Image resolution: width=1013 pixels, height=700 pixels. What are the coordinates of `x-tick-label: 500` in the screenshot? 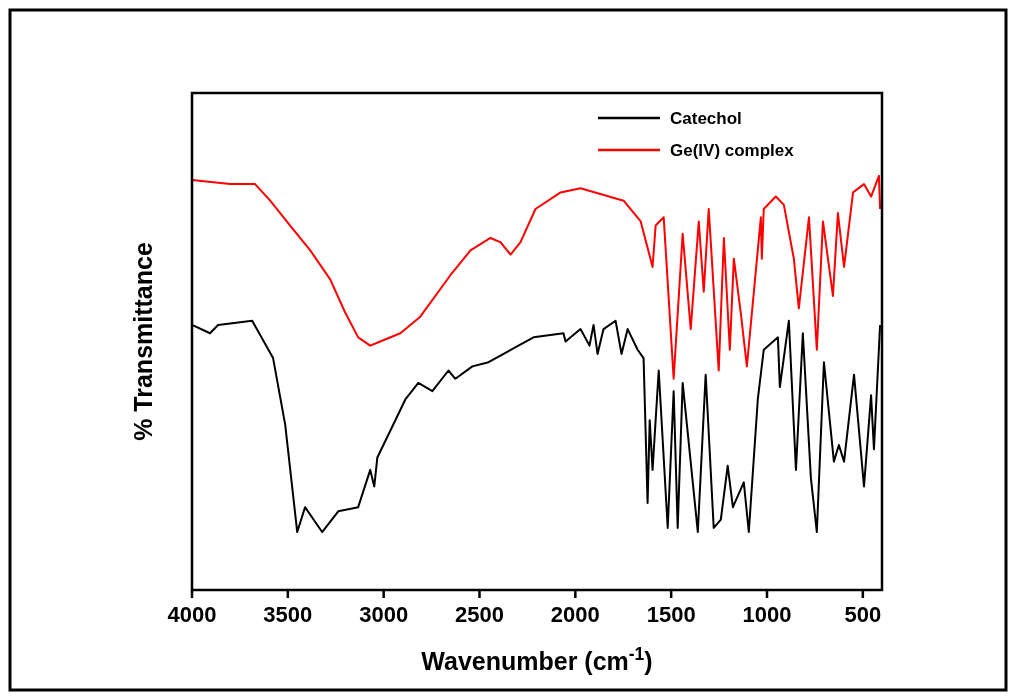 It's located at (863, 614).